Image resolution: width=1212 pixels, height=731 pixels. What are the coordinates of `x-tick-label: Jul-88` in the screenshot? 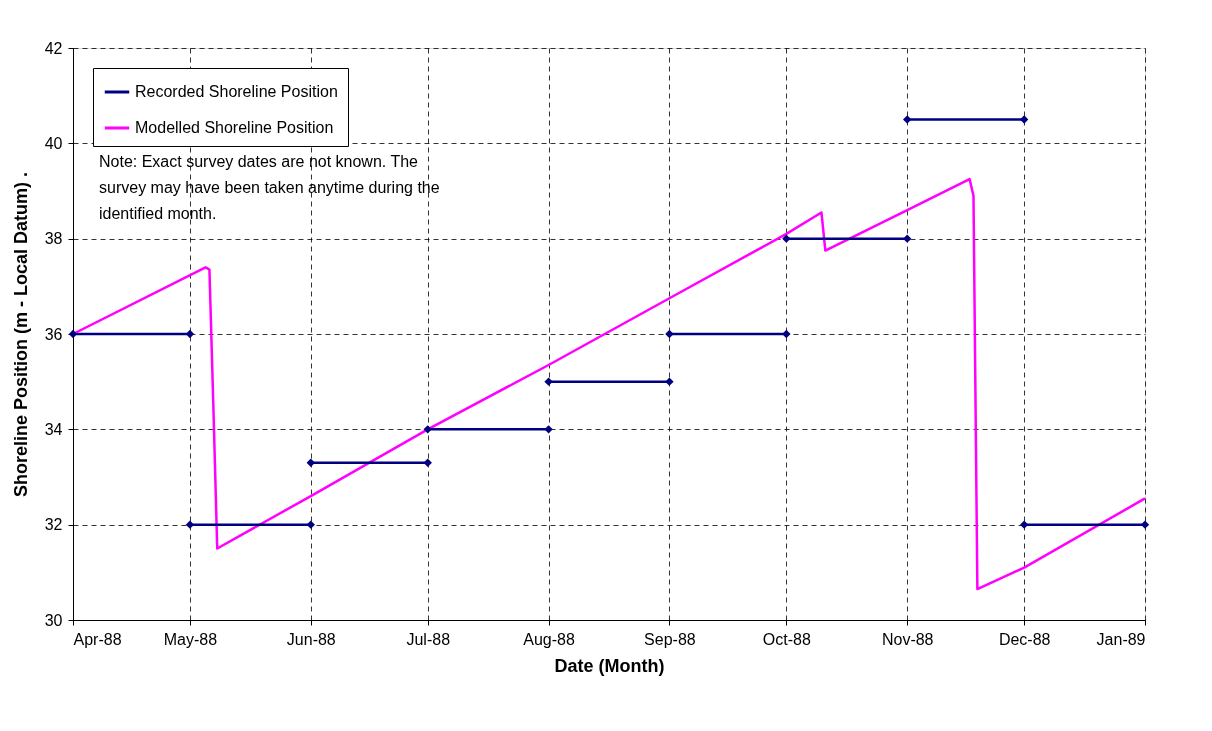 It's located at (428, 639).